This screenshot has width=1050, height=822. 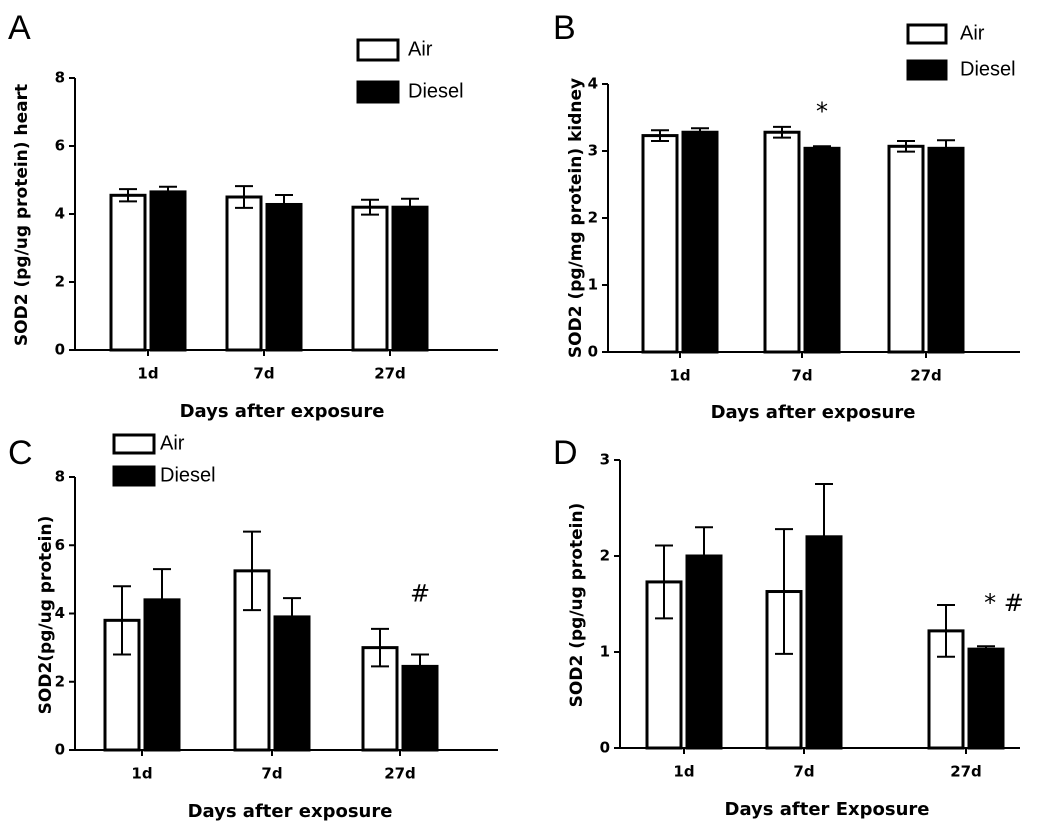 I want to click on annotation-hash: #, so click(x=420, y=593).